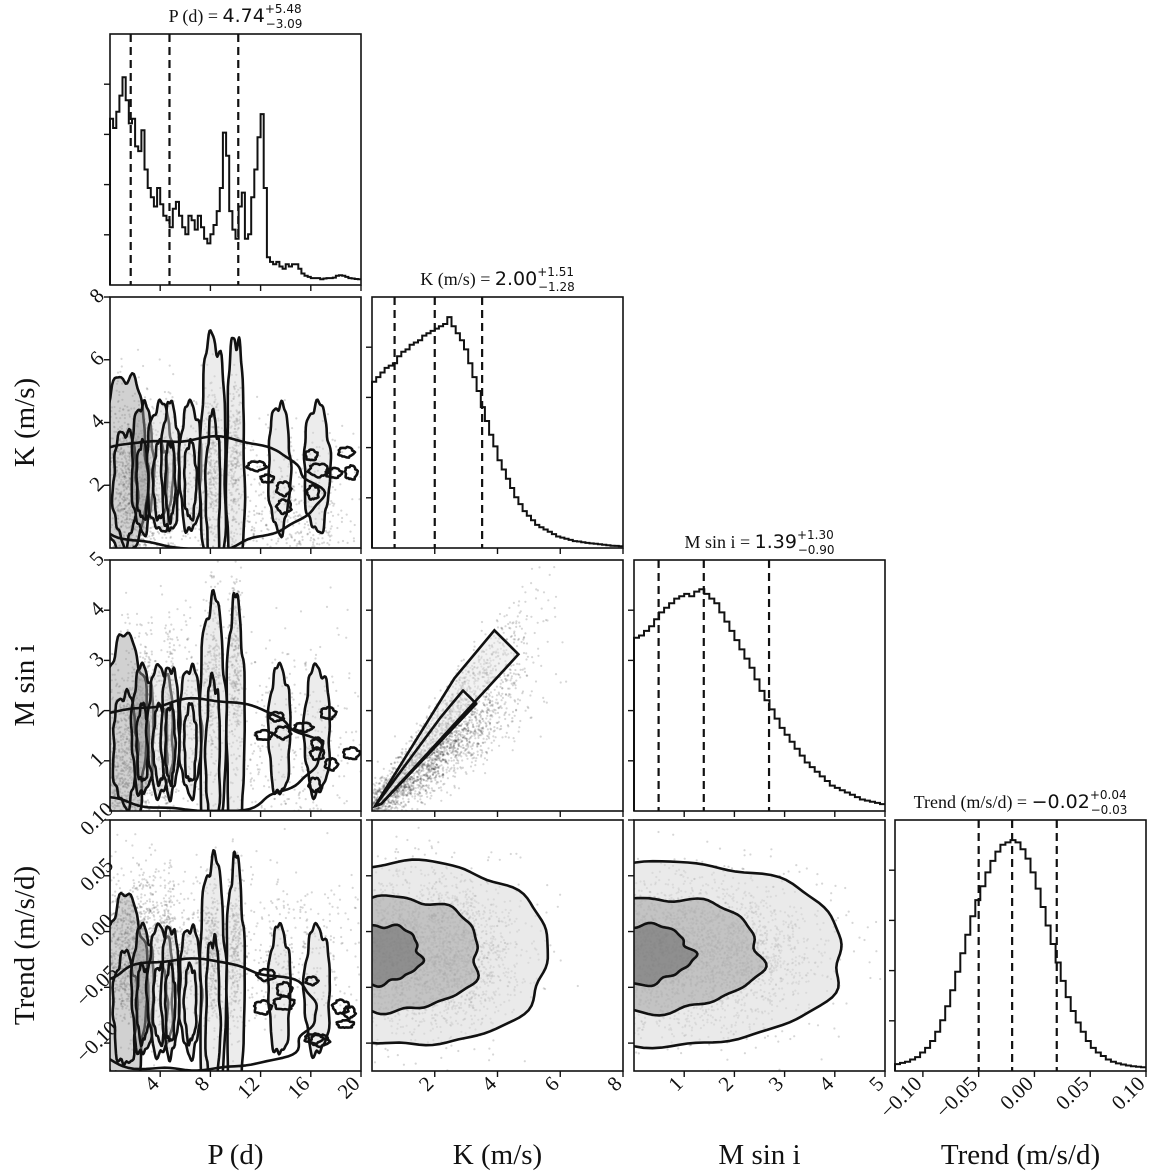  Describe the element at coordinates (1016, 1093) in the screenshot. I see `x-tick-label-Trend: 0.00` at that location.